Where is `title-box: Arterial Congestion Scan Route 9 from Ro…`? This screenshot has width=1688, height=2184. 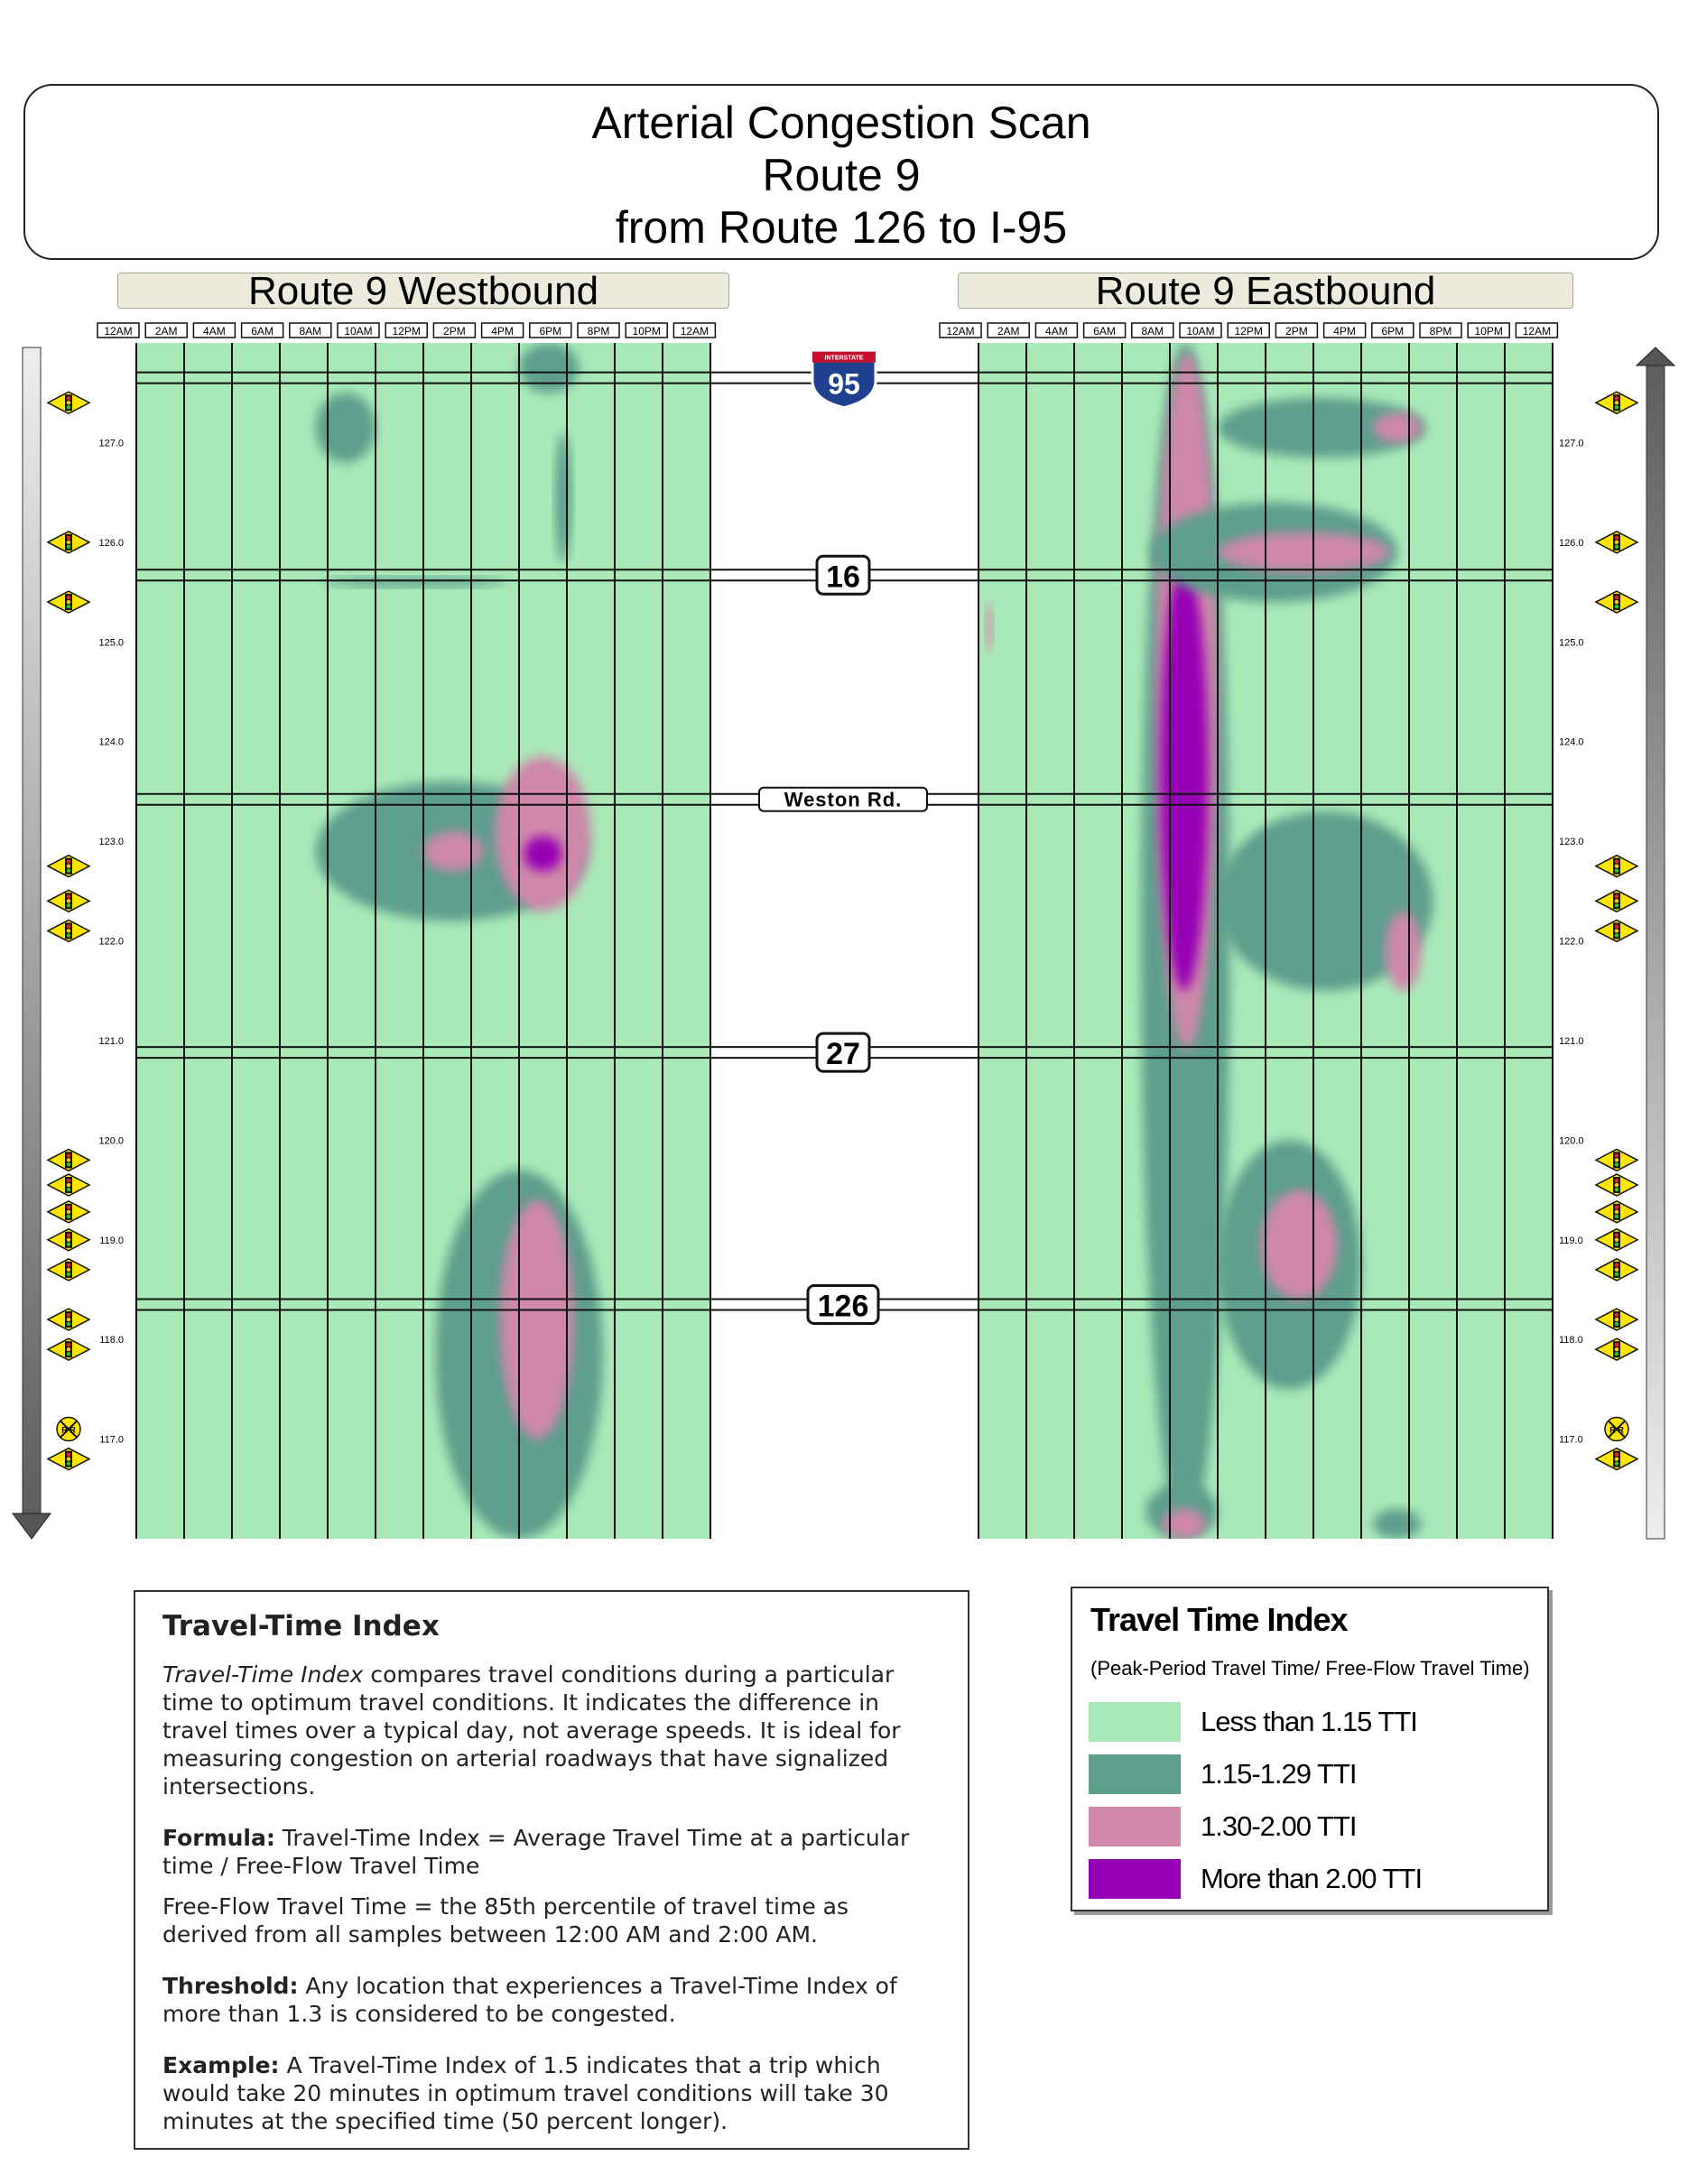 title-box: Arterial Congestion Scan Route 9 from Ro… is located at coordinates (841, 172).